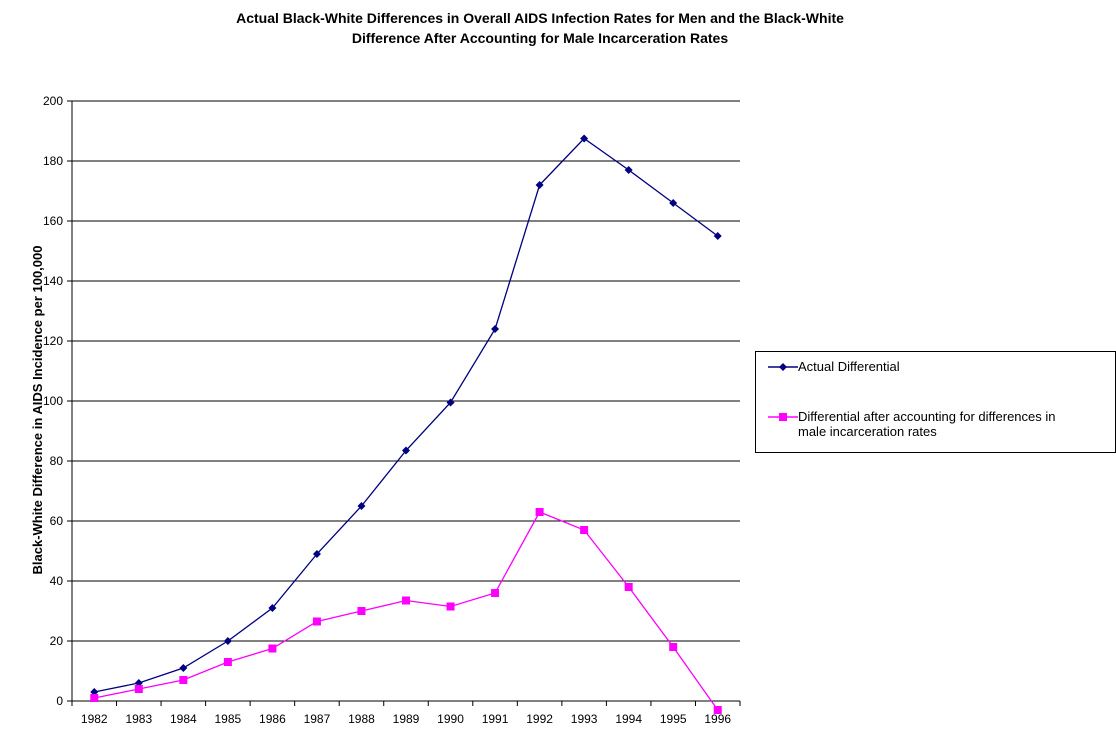 The width and height of the screenshot is (1116, 736). Describe the element at coordinates (272, 719) in the screenshot. I see `x-tick-label-1986: 1986` at that location.